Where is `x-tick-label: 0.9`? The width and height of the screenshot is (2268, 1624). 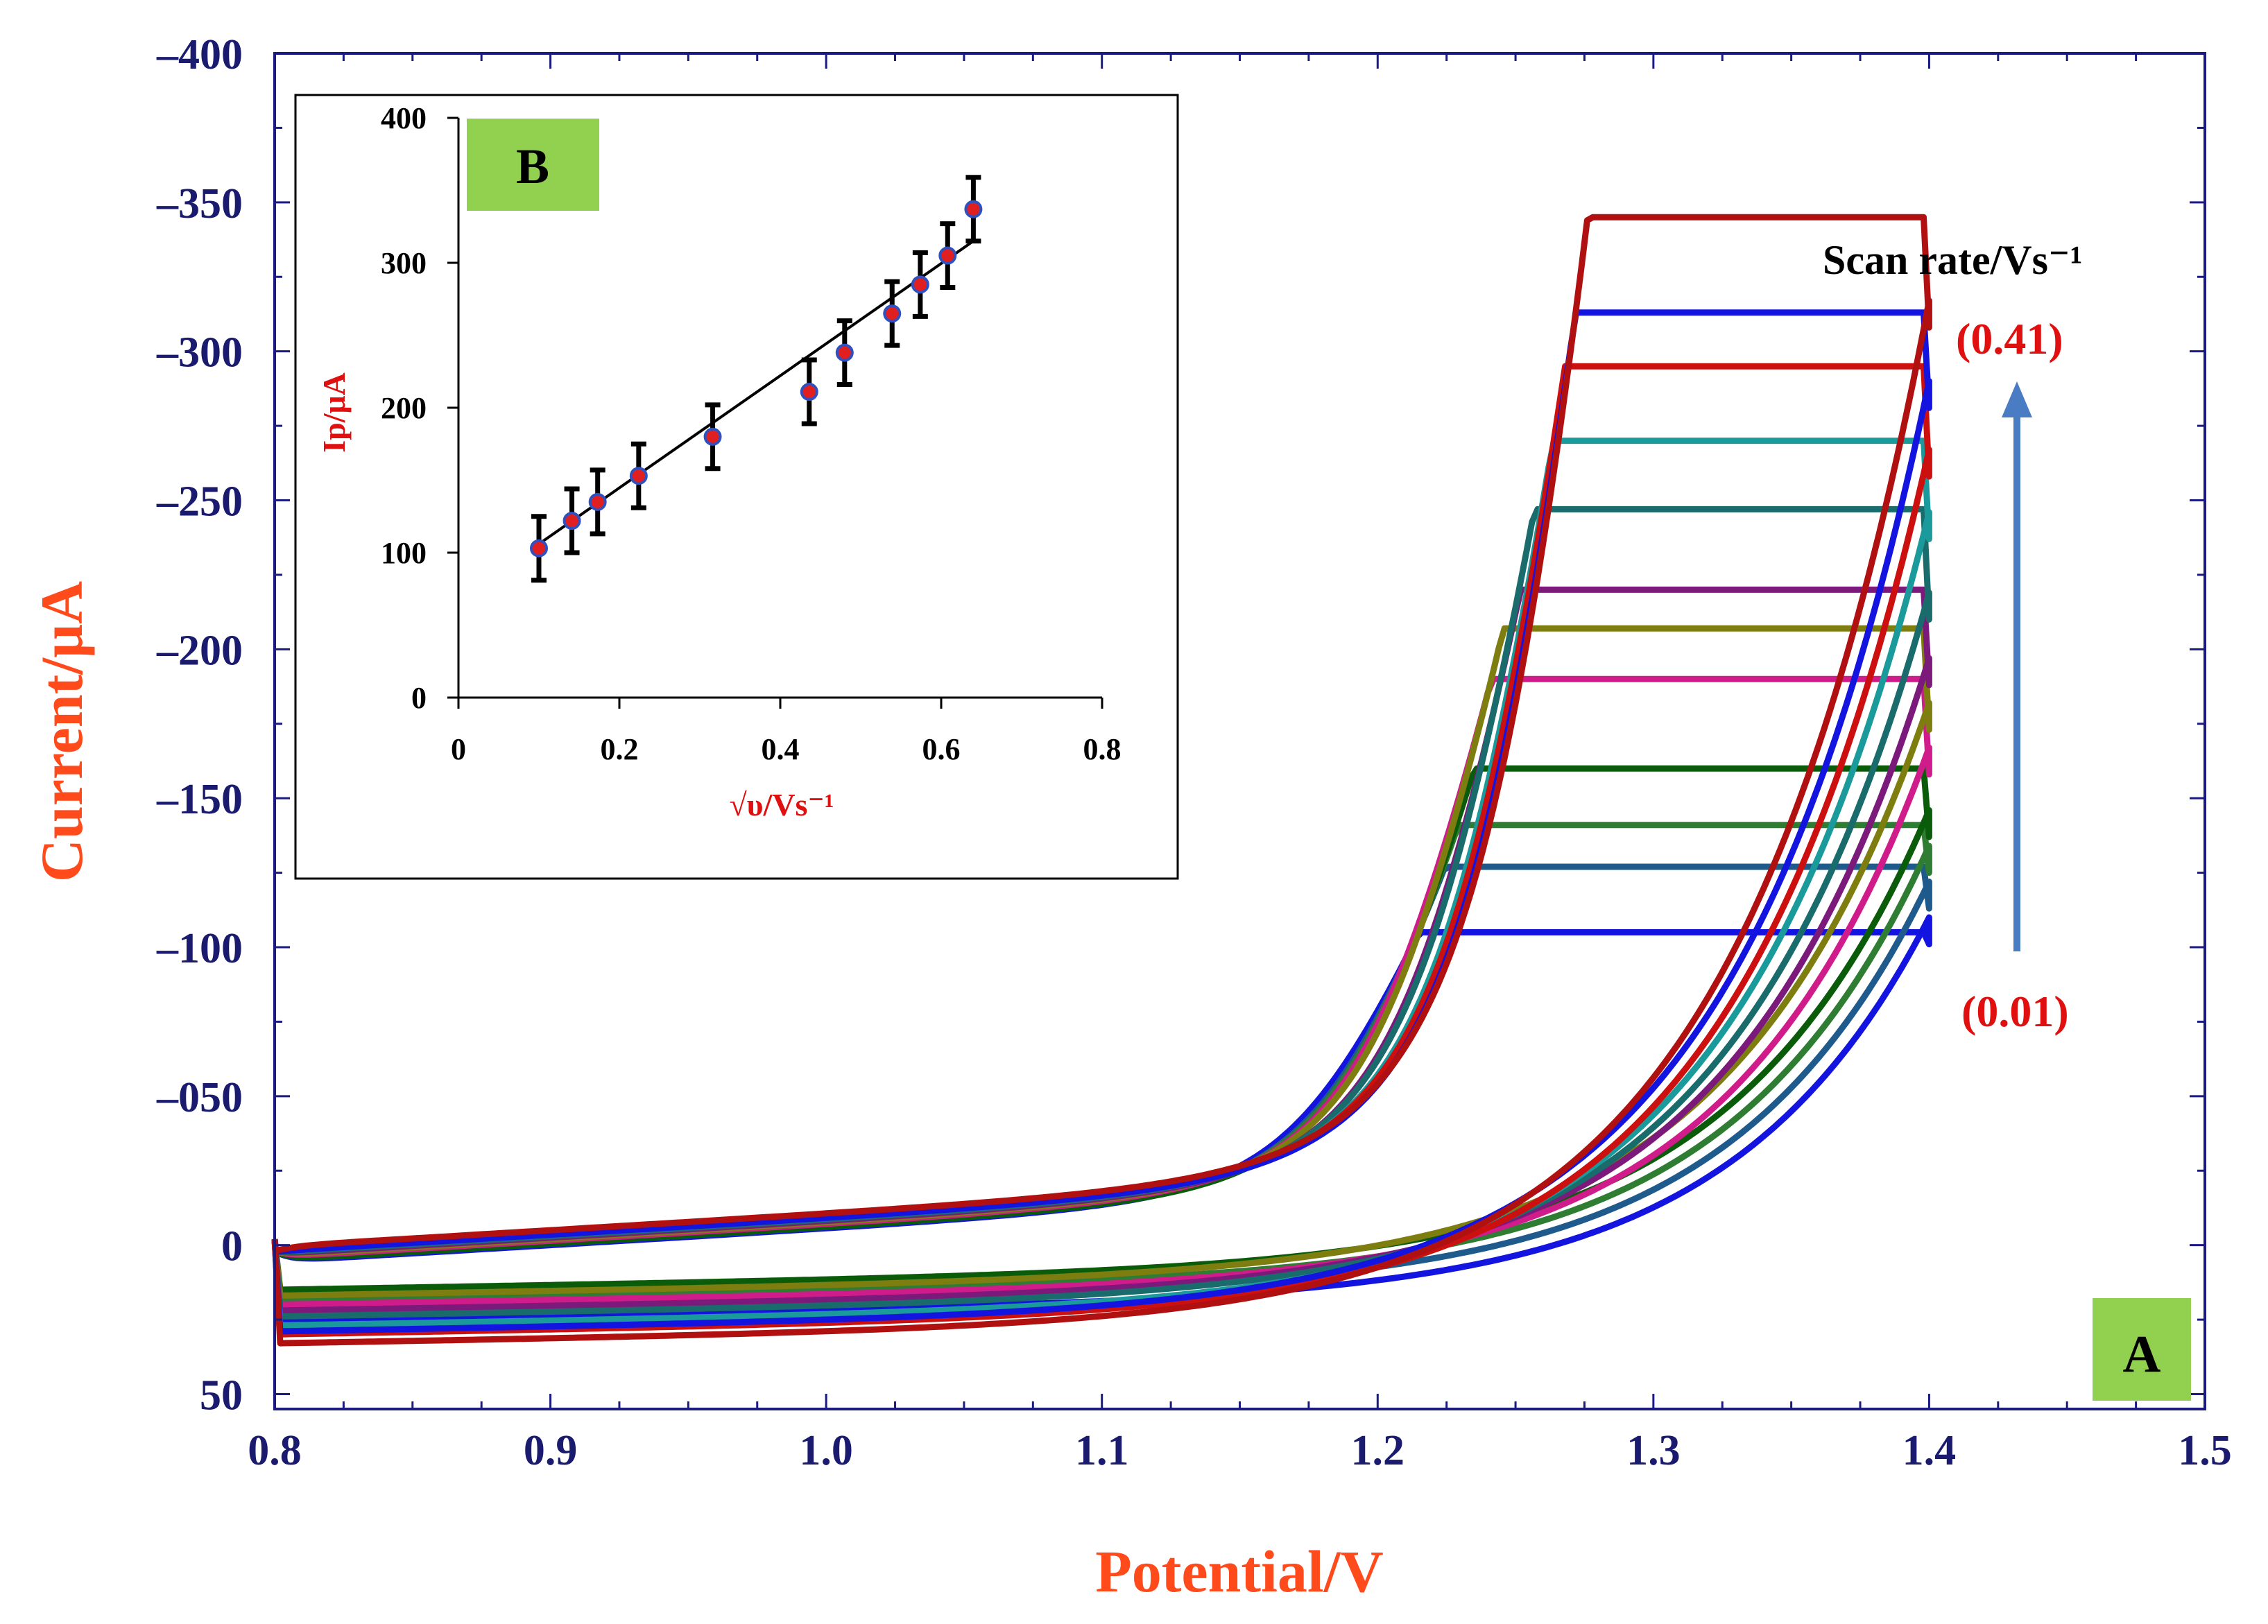
x-tick-label: 0.9 is located at coordinates (551, 1451).